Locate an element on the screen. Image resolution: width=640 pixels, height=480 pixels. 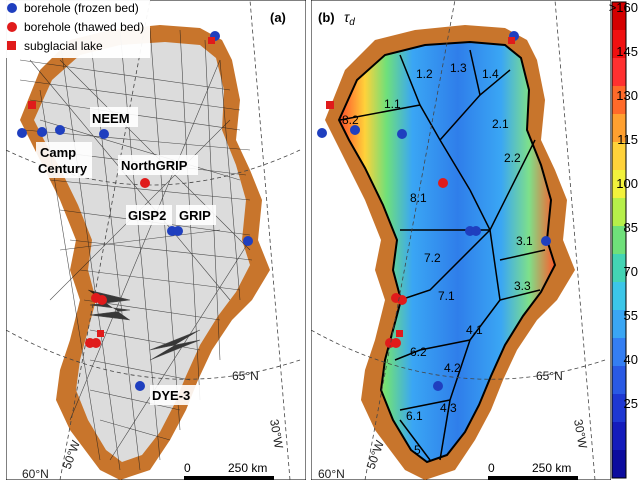
neem-marker is located at coordinates (104, 134).